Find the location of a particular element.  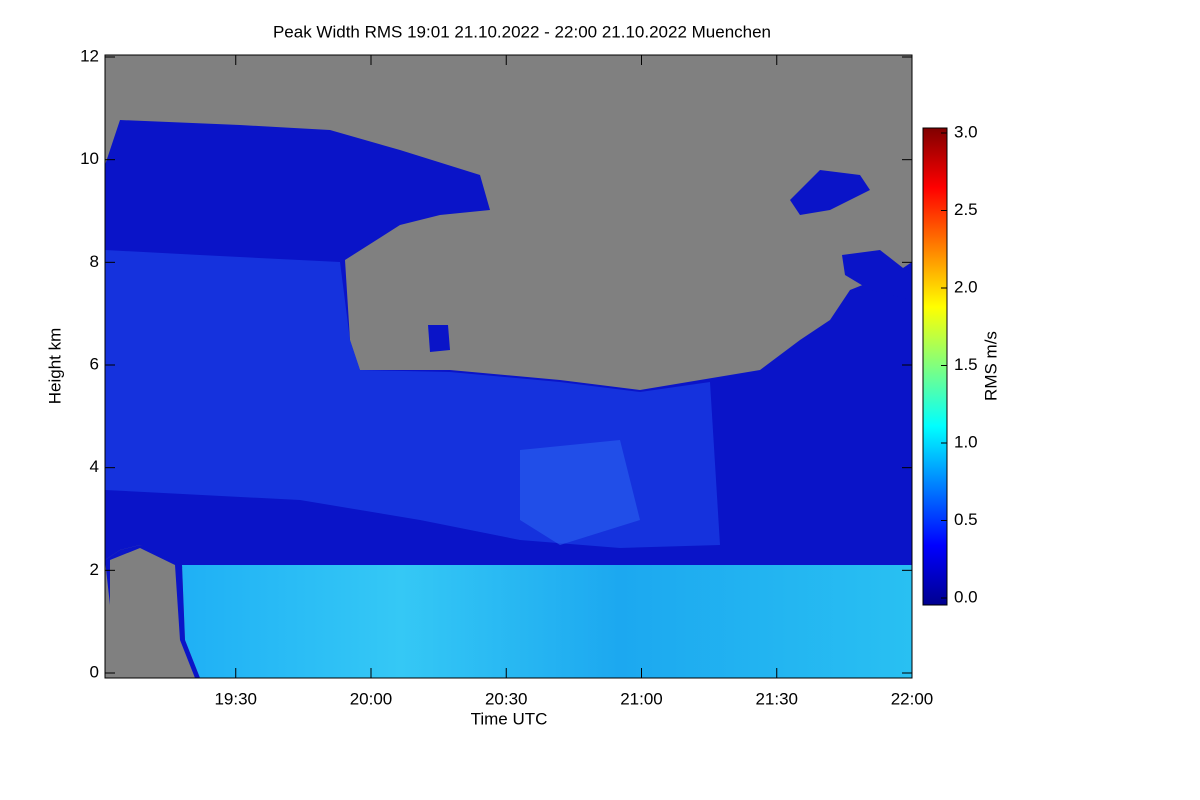

x-axis-label: Time UTC is located at coordinates (509, 718).